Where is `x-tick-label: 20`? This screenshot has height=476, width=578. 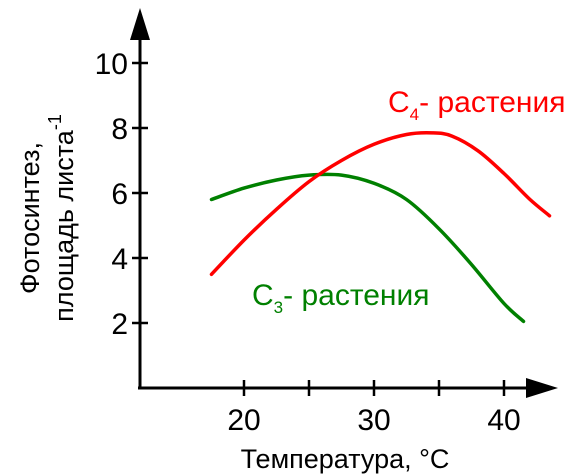
x-tick-label: 20 is located at coordinates (243, 420).